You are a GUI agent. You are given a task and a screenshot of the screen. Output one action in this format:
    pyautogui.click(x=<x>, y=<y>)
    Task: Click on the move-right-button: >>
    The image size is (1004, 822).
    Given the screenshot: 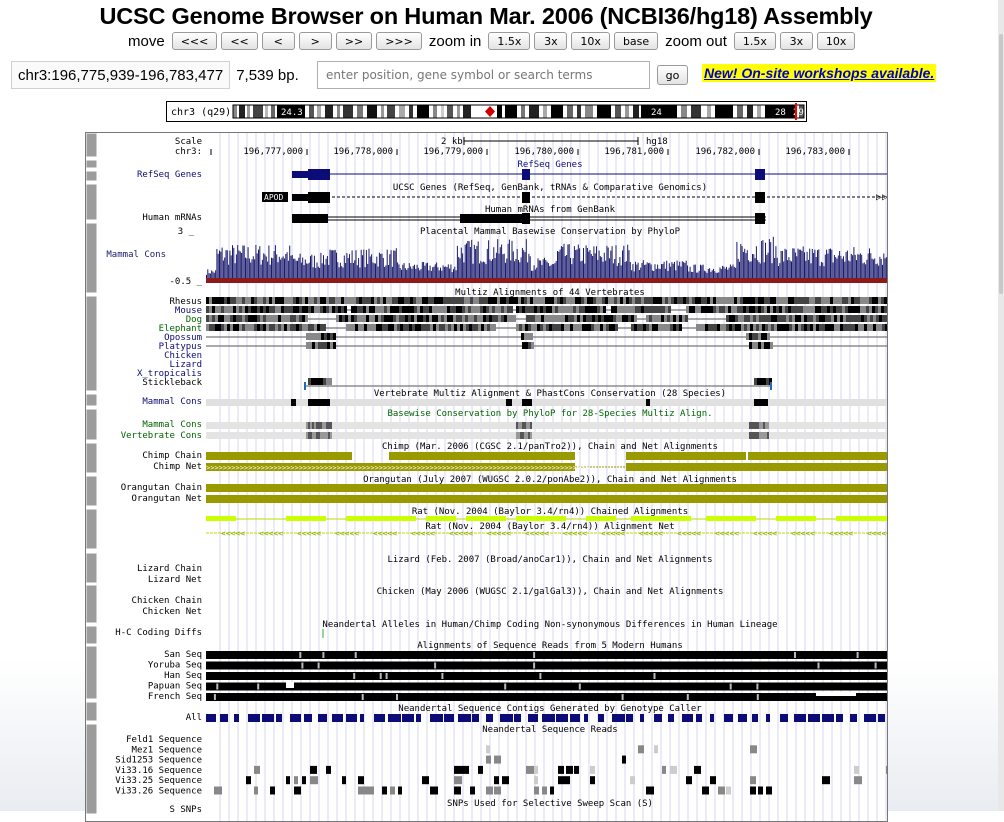 What is the action you would take?
    pyautogui.click(x=354, y=41)
    